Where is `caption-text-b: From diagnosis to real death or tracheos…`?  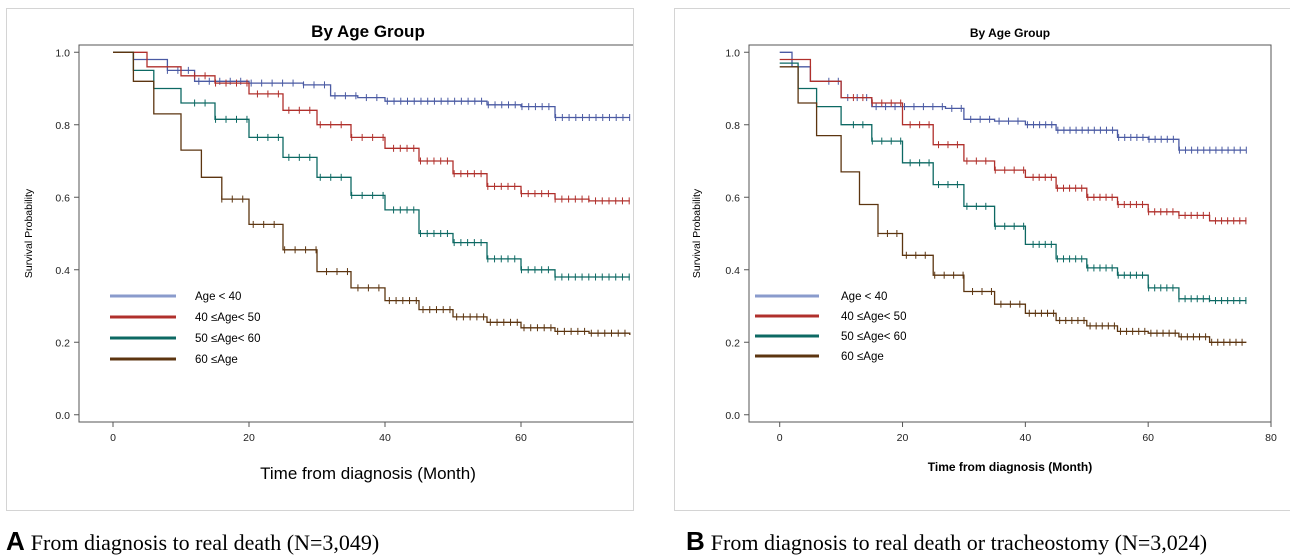 caption-text-b: From diagnosis to real death or tracheos… is located at coordinates (959, 542).